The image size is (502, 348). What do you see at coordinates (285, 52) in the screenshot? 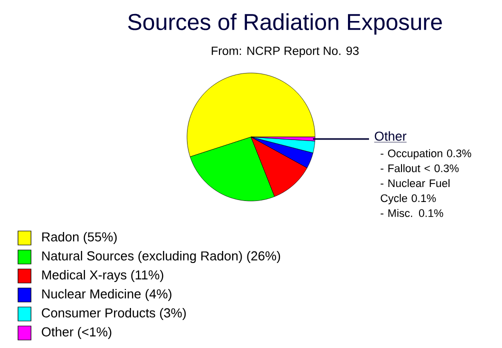
I see `chart-subtitle: From: NCRP Report No. 93` at bounding box center [285, 52].